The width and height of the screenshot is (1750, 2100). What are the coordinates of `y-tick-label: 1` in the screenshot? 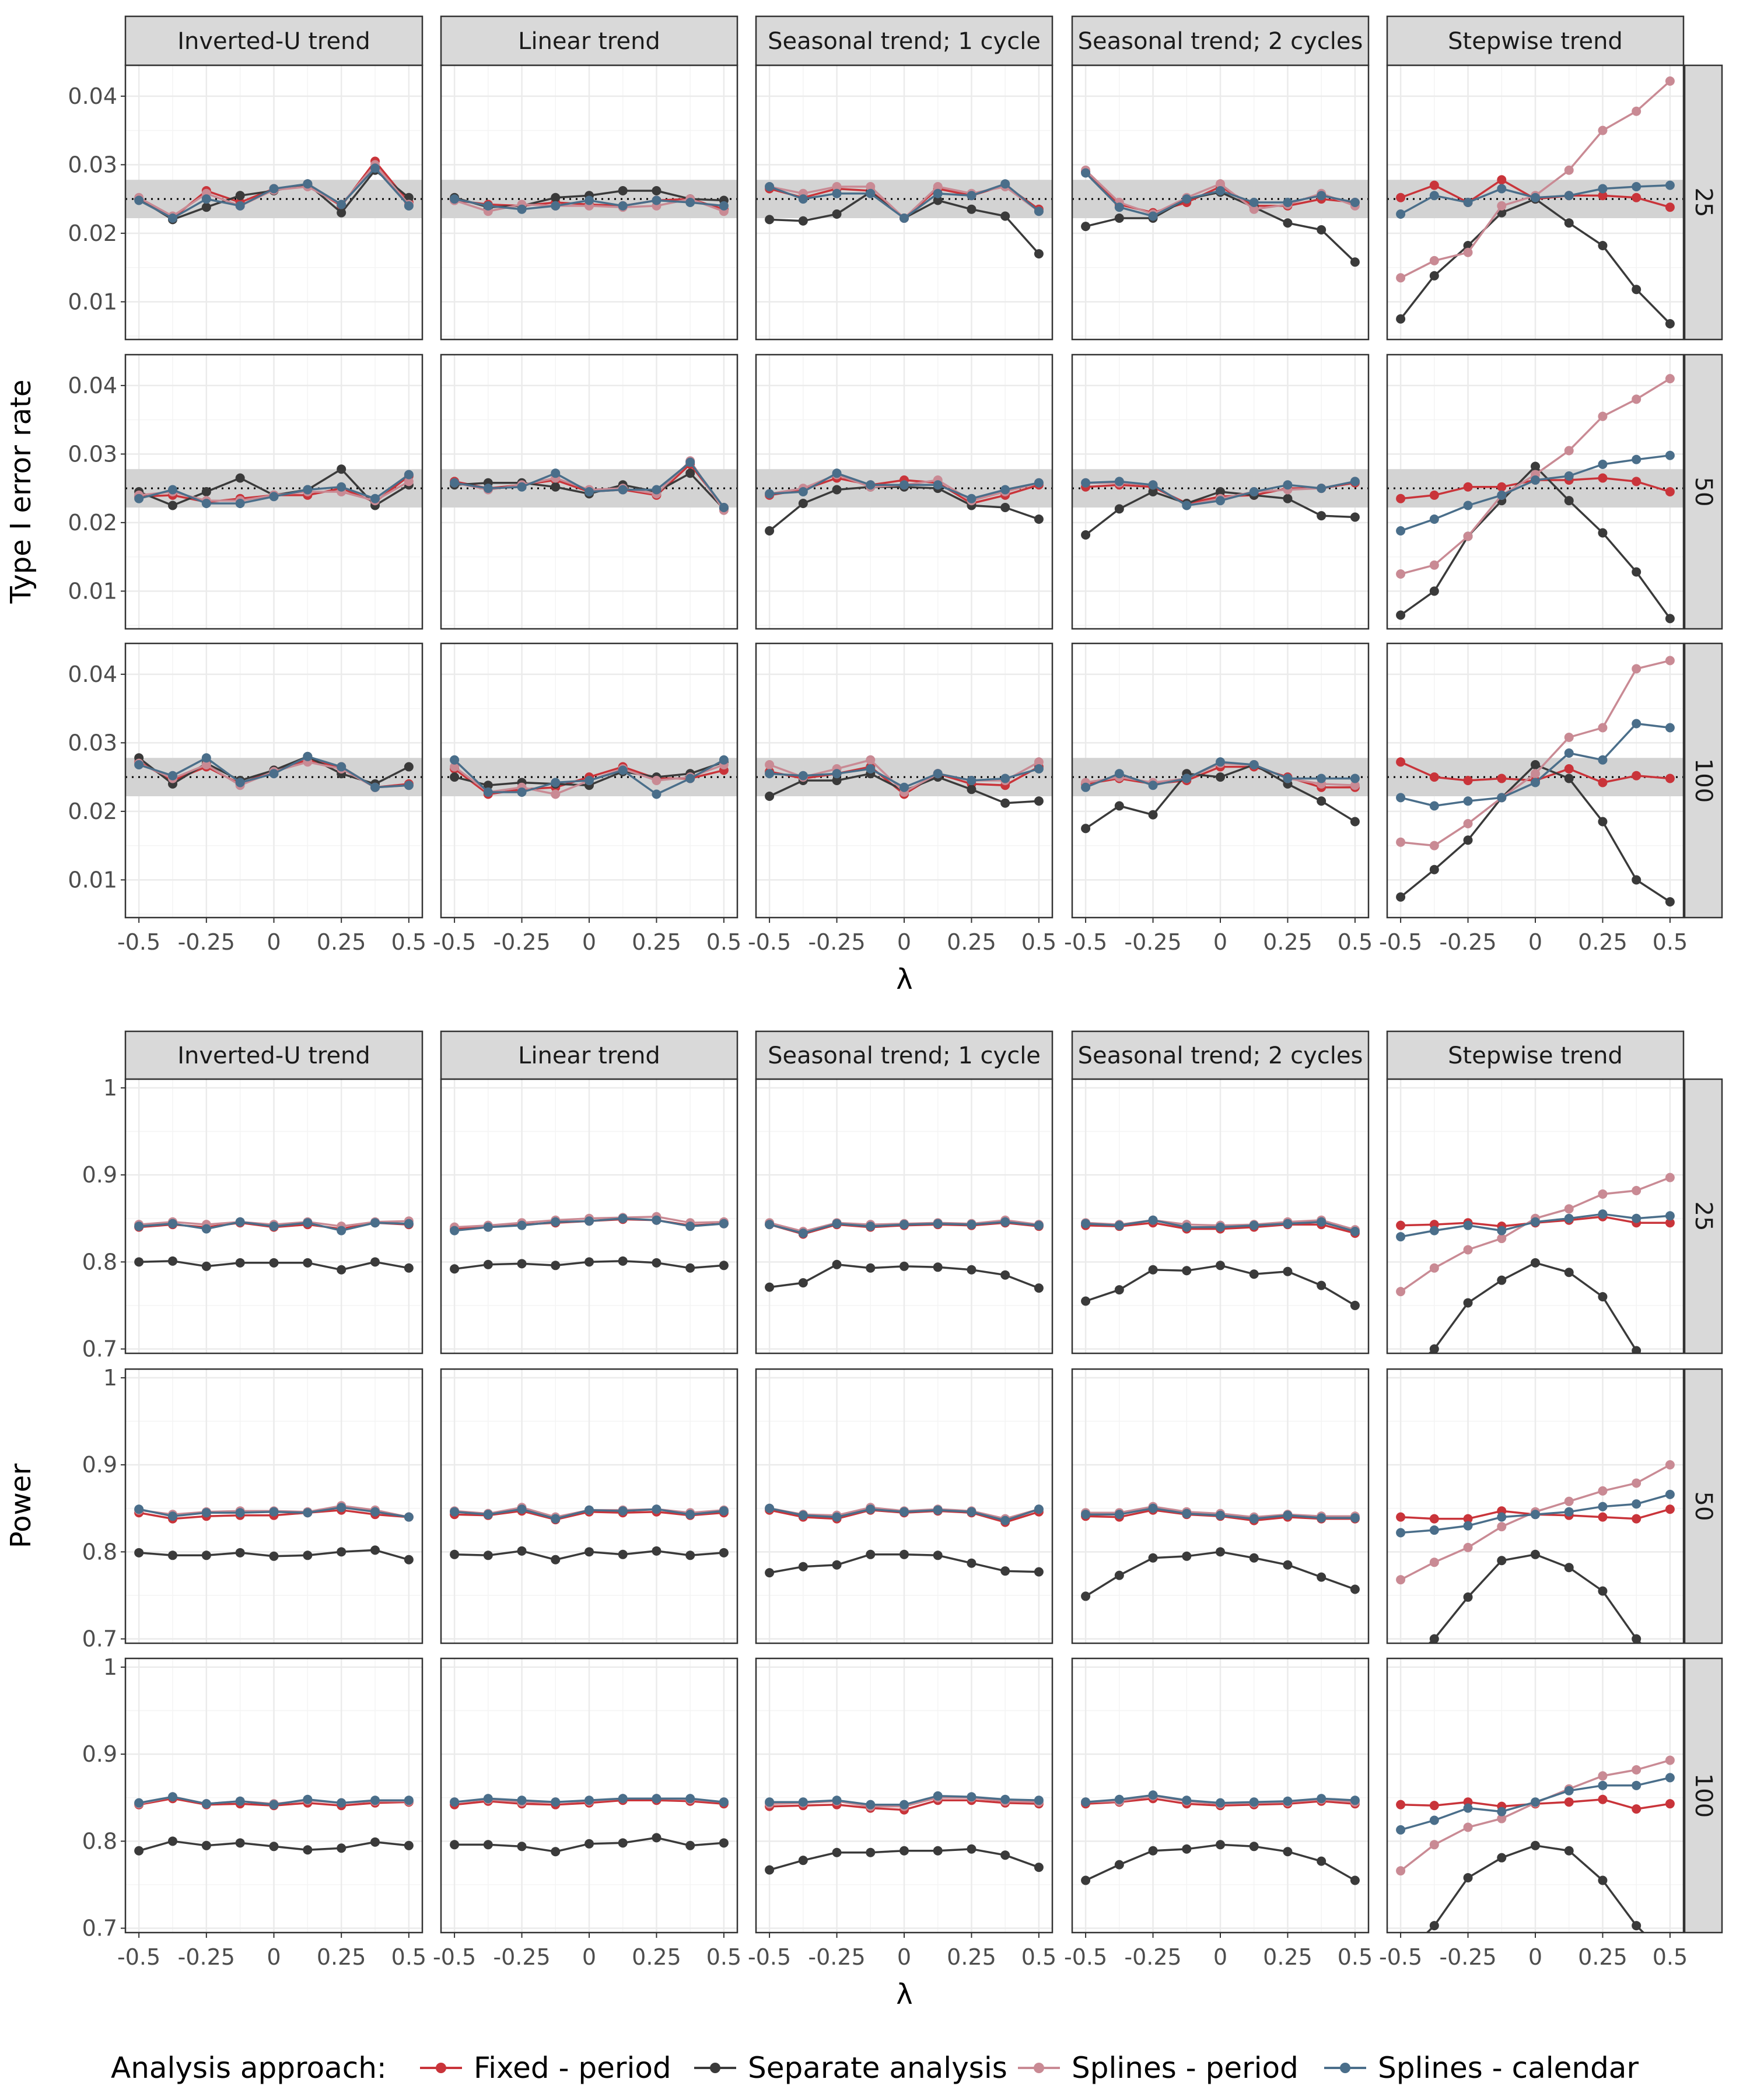 It's located at (110, 1088).